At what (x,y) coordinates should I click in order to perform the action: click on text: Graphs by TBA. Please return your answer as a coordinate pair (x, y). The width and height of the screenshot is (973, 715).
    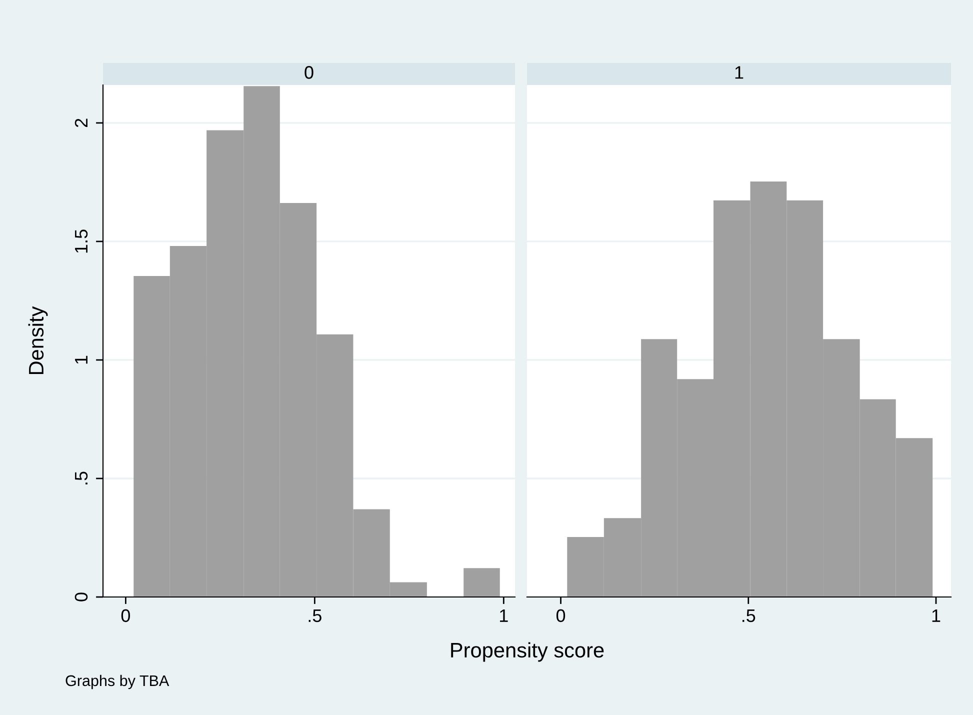
    Looking at the image, I should click on (118, 682).